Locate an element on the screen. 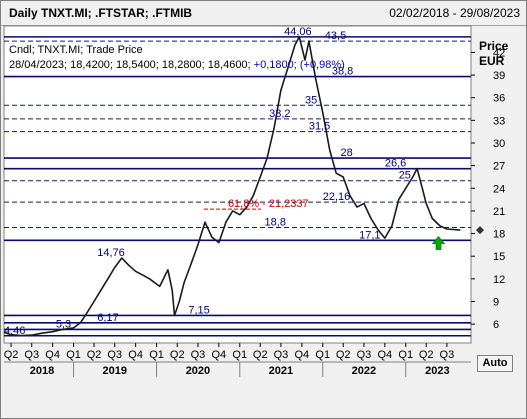 This screenshot has height=419, width=527. buy-signal-arrow is located at coordinates (438, 243).